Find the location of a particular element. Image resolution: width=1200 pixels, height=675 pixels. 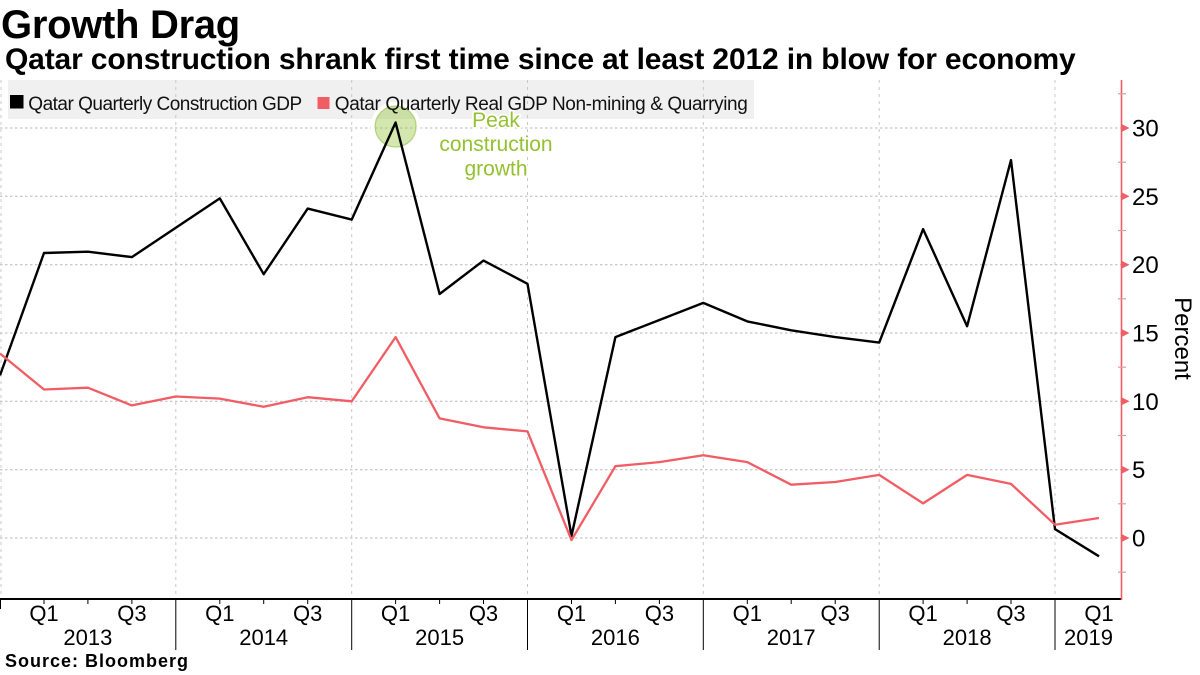

svg-text: 2018 is located at coordinates (967, 637).